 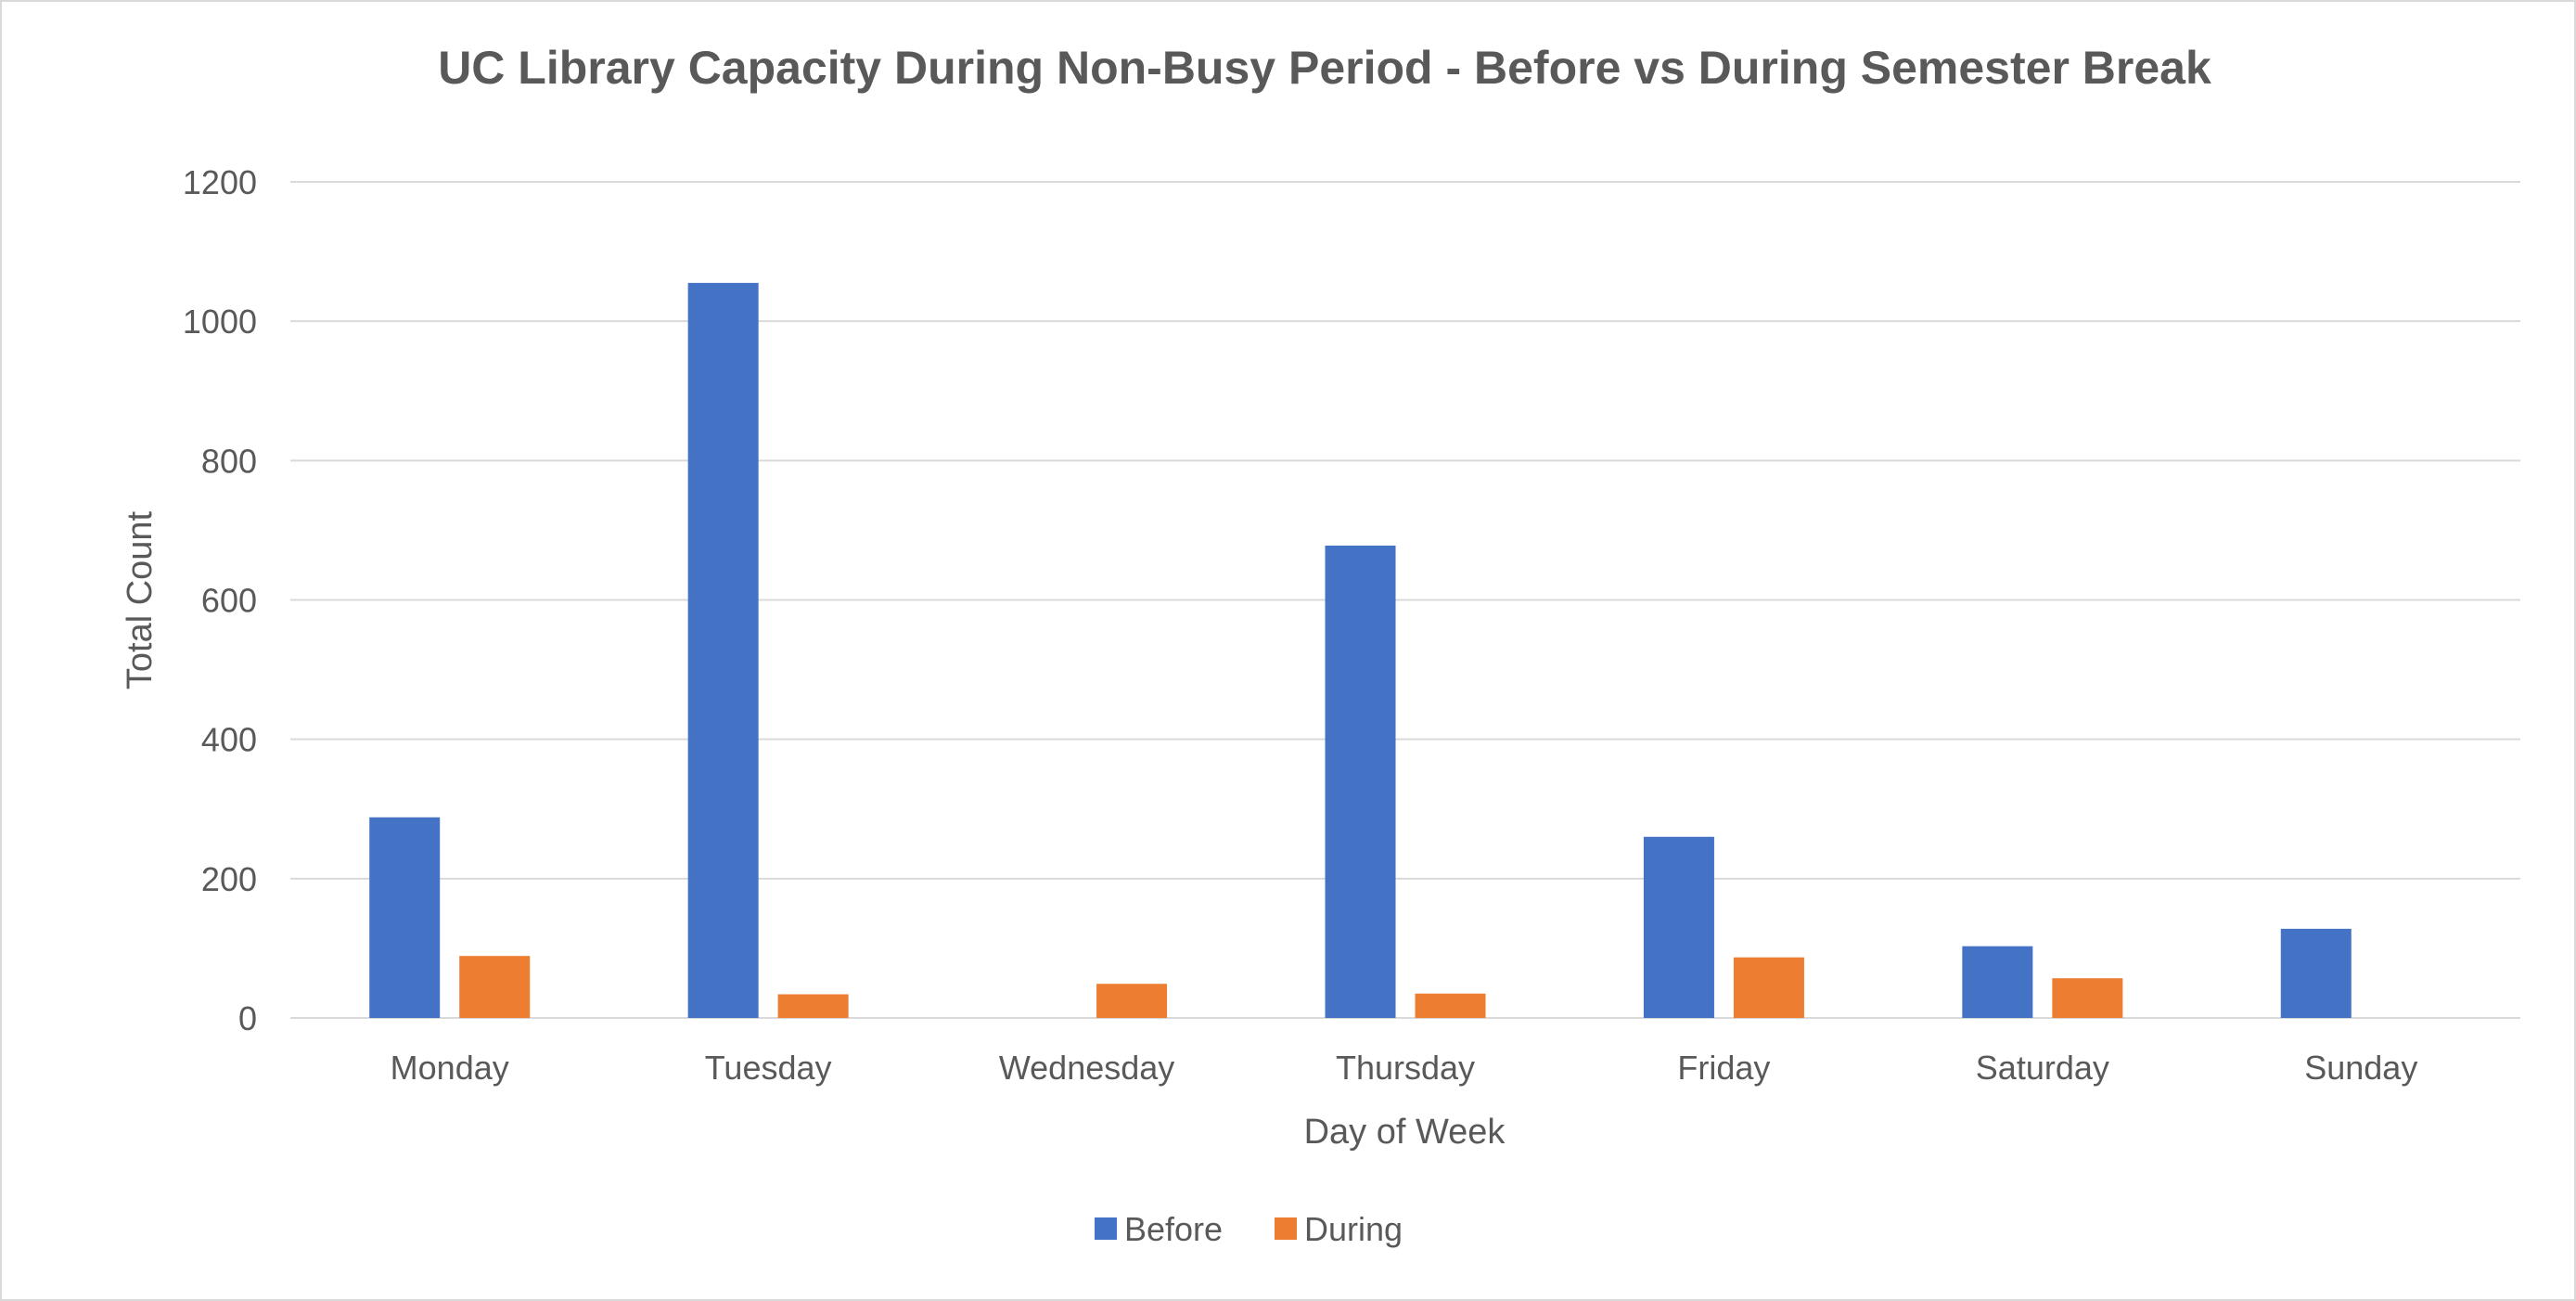 What do you see at coordinates (1353, 1229) in the screenshot?
I see `legend-label-during: During` at bounding box center [1353, 1229].